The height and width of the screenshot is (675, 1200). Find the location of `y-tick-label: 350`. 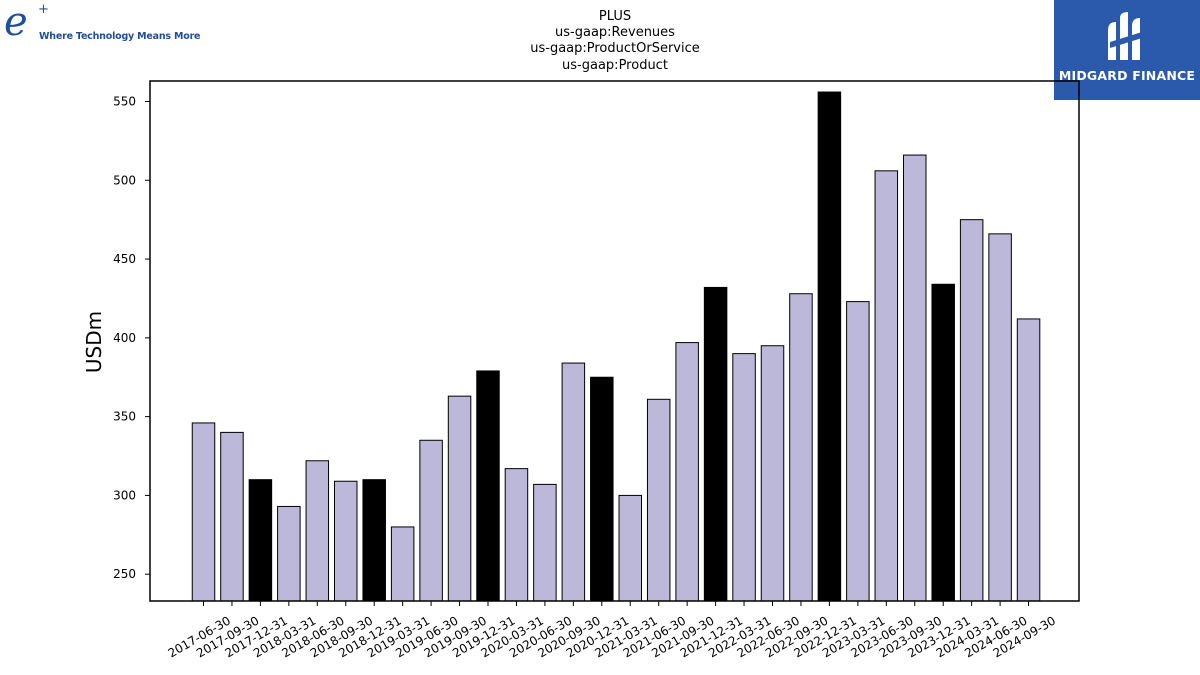

y-tick-label: 350 is located at coordinates (124, 417).